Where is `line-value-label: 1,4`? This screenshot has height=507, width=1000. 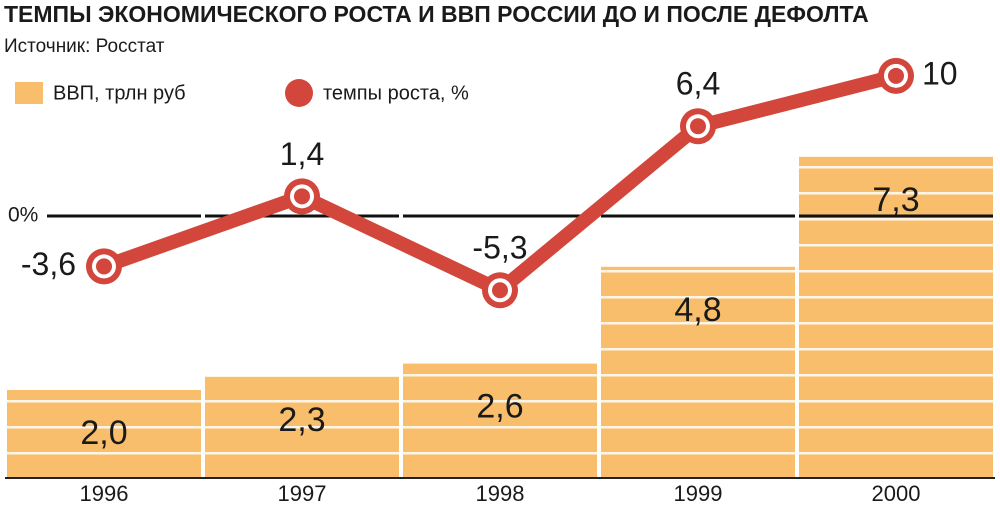 line-value-label: 1,4 is located at coordinates (302, 154).